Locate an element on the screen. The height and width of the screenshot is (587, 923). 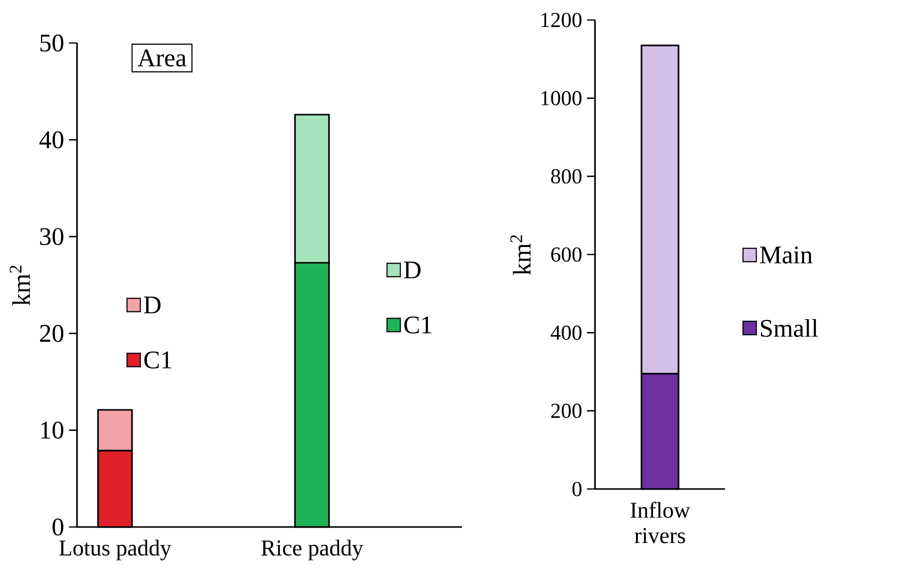
legend-label: Main is located at coordinates (786, 255).